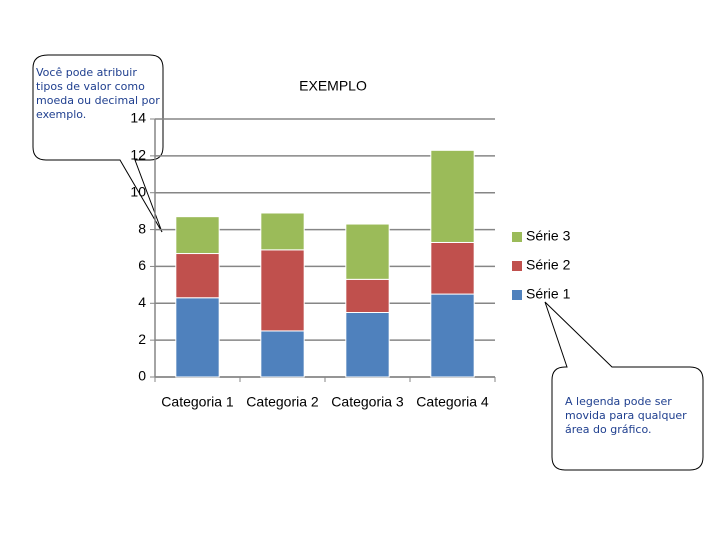 This screenshot has height=540, width=720. Describe the element at coordinates (142, 339) in the screenshot. I see `y-tick-label: 2` at that location.